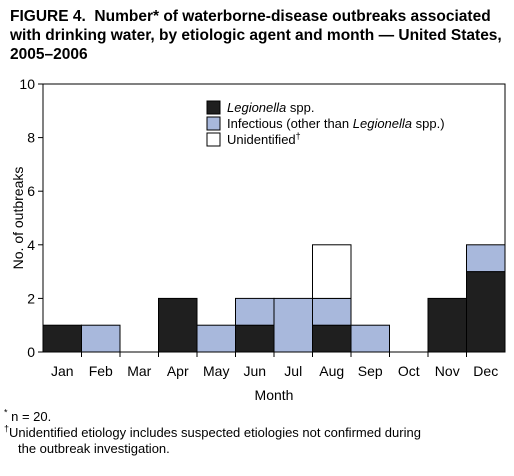  Describe the element at coordinates (264, 139) in the screenshot. I see `legend-label-unidentified: Unidentified†` at that location.